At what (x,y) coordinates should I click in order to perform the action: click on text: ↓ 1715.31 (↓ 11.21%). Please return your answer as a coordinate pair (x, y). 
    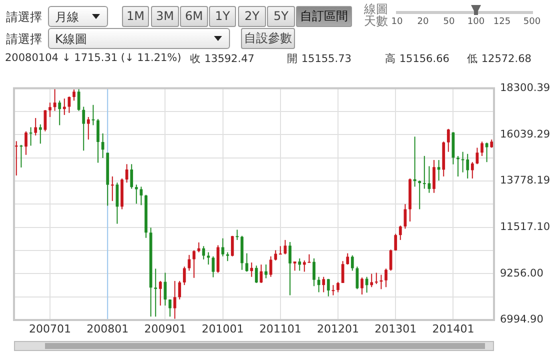
    Looking at the image, I should click on (122, 58).